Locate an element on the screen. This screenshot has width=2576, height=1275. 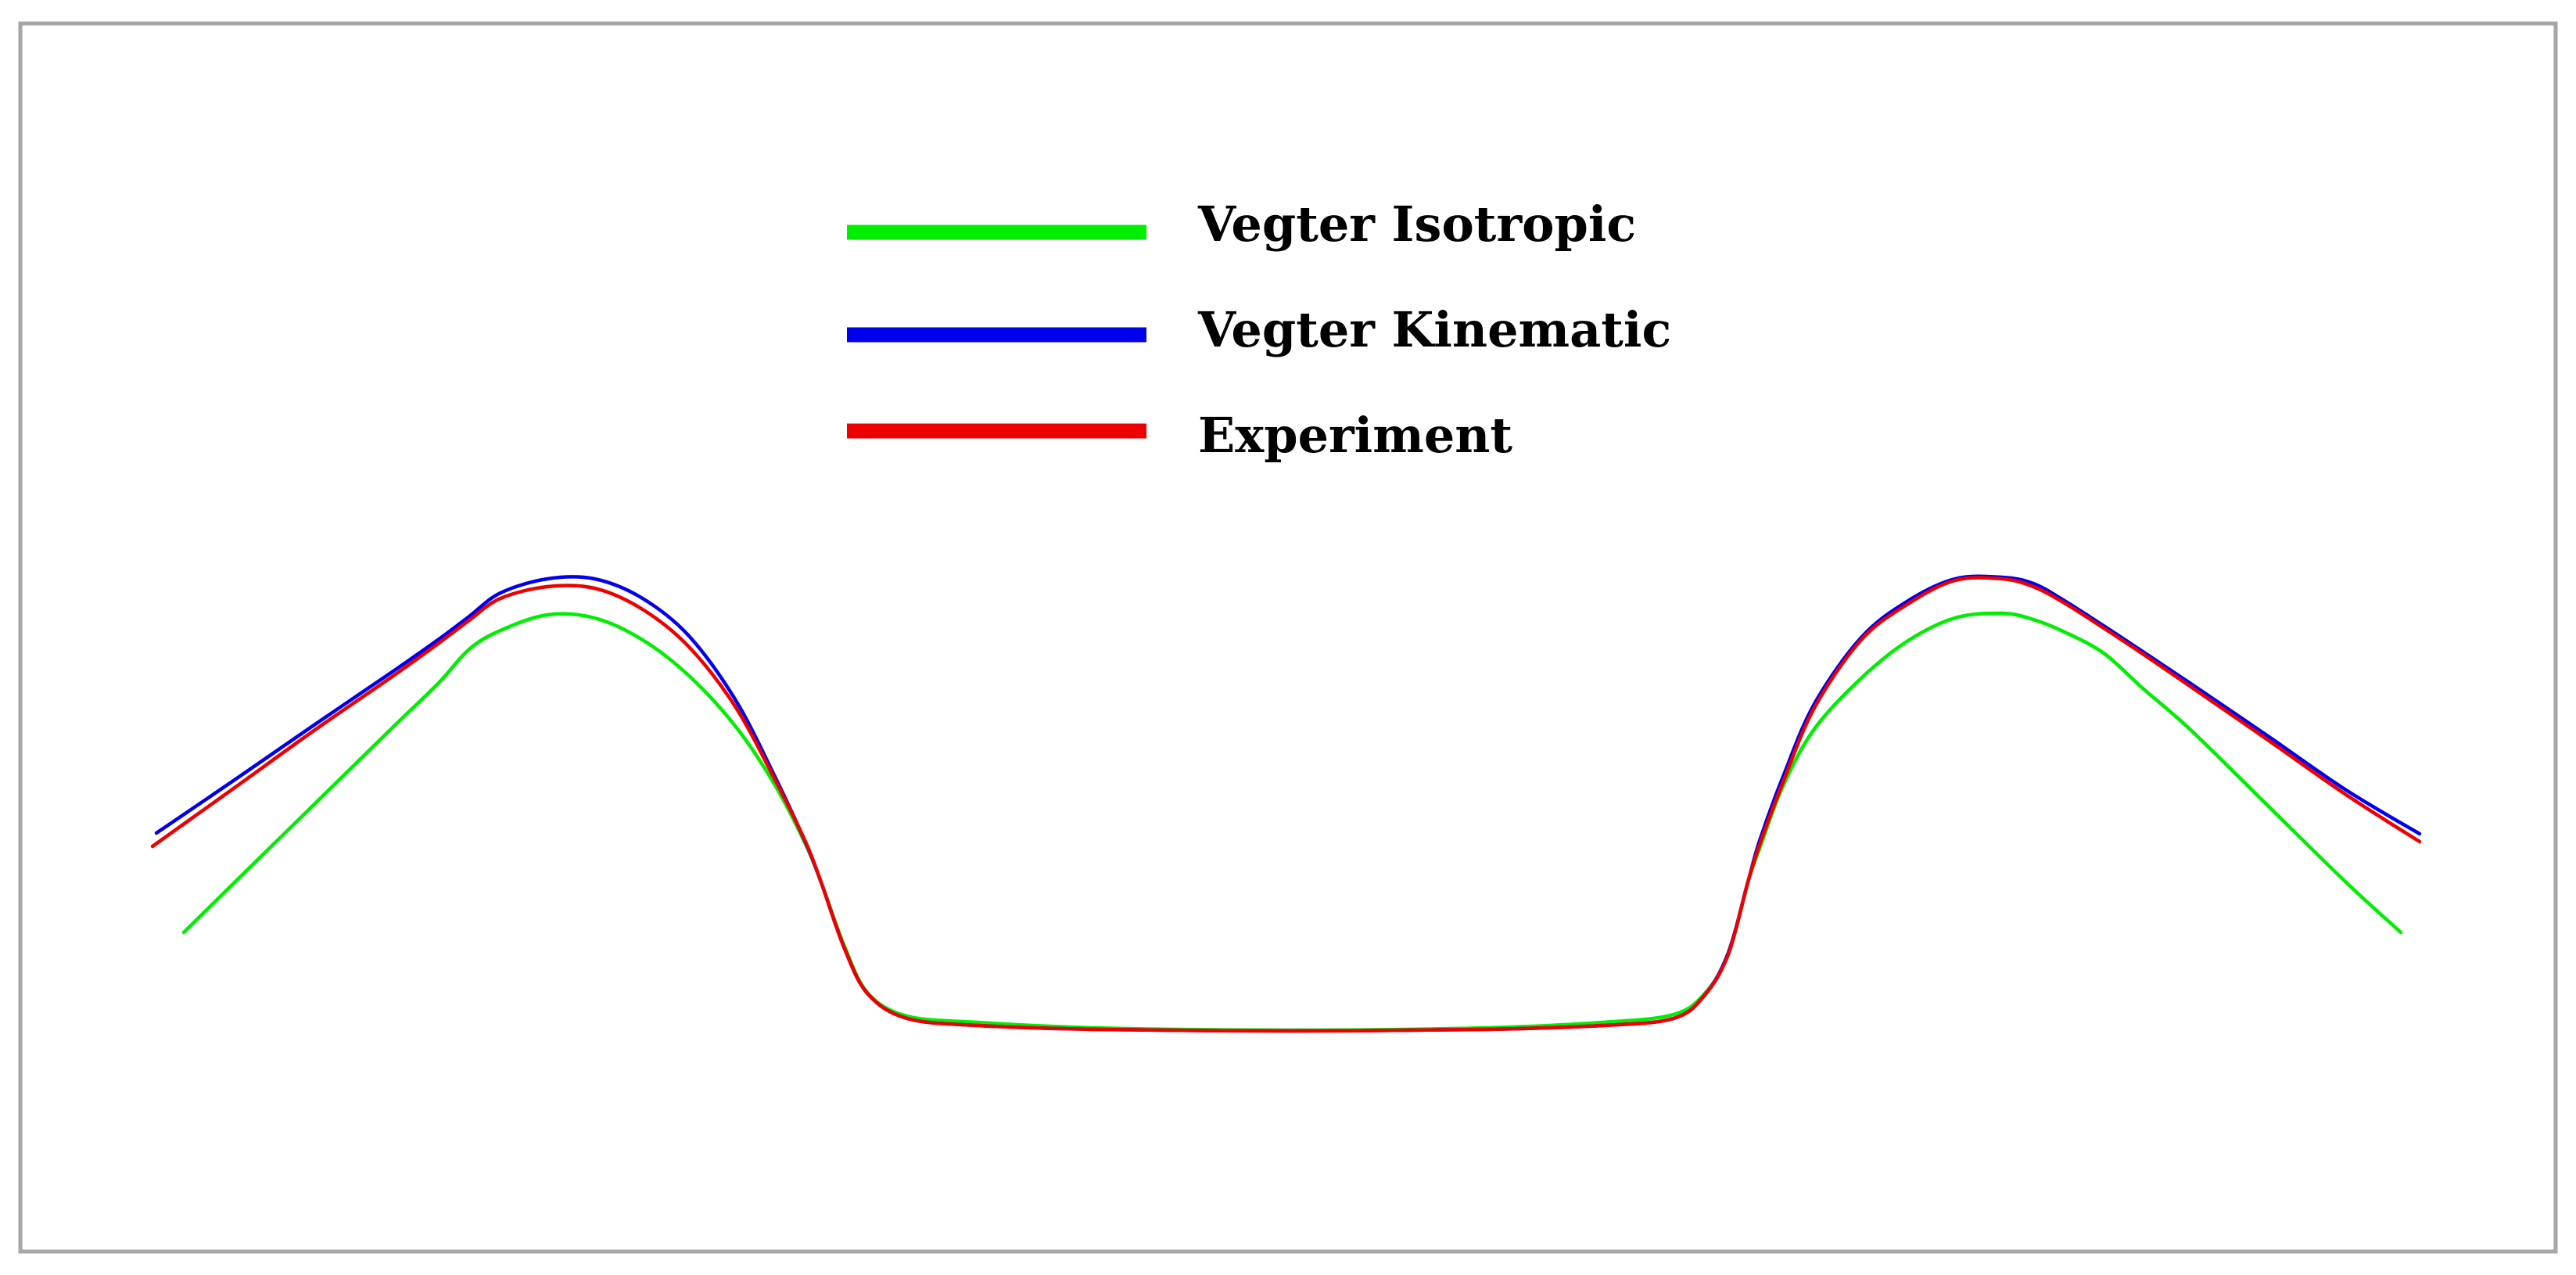
legend-label-vegter-isotropic: Vegter Isotropic is located at coordinates (1416, 224).